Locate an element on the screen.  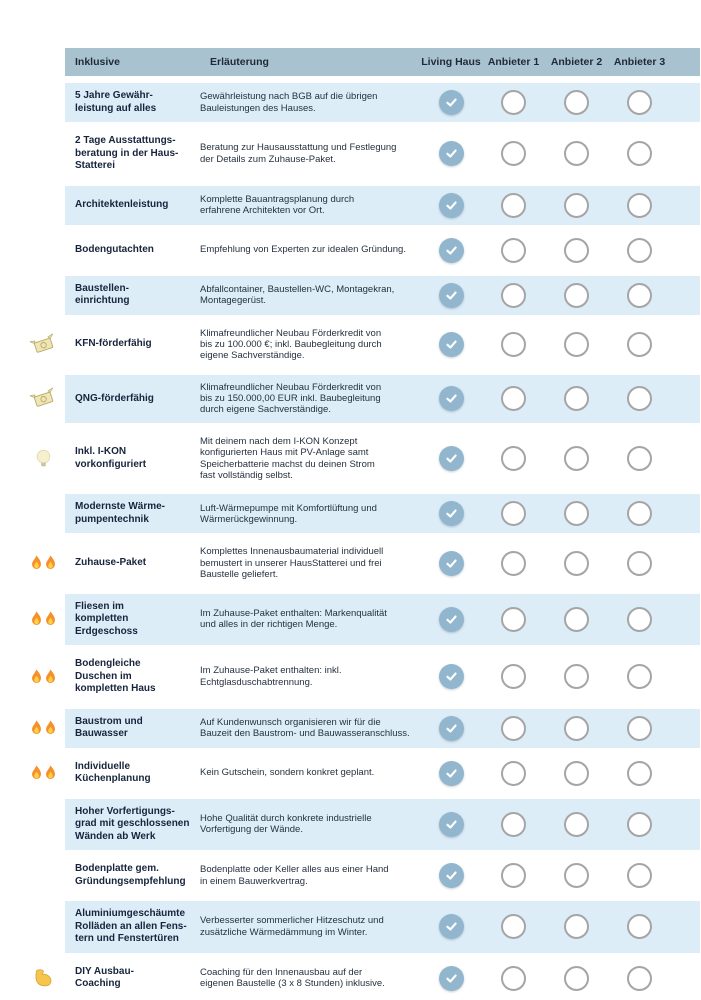
muscle-icon is located at coordinates (43, 978).